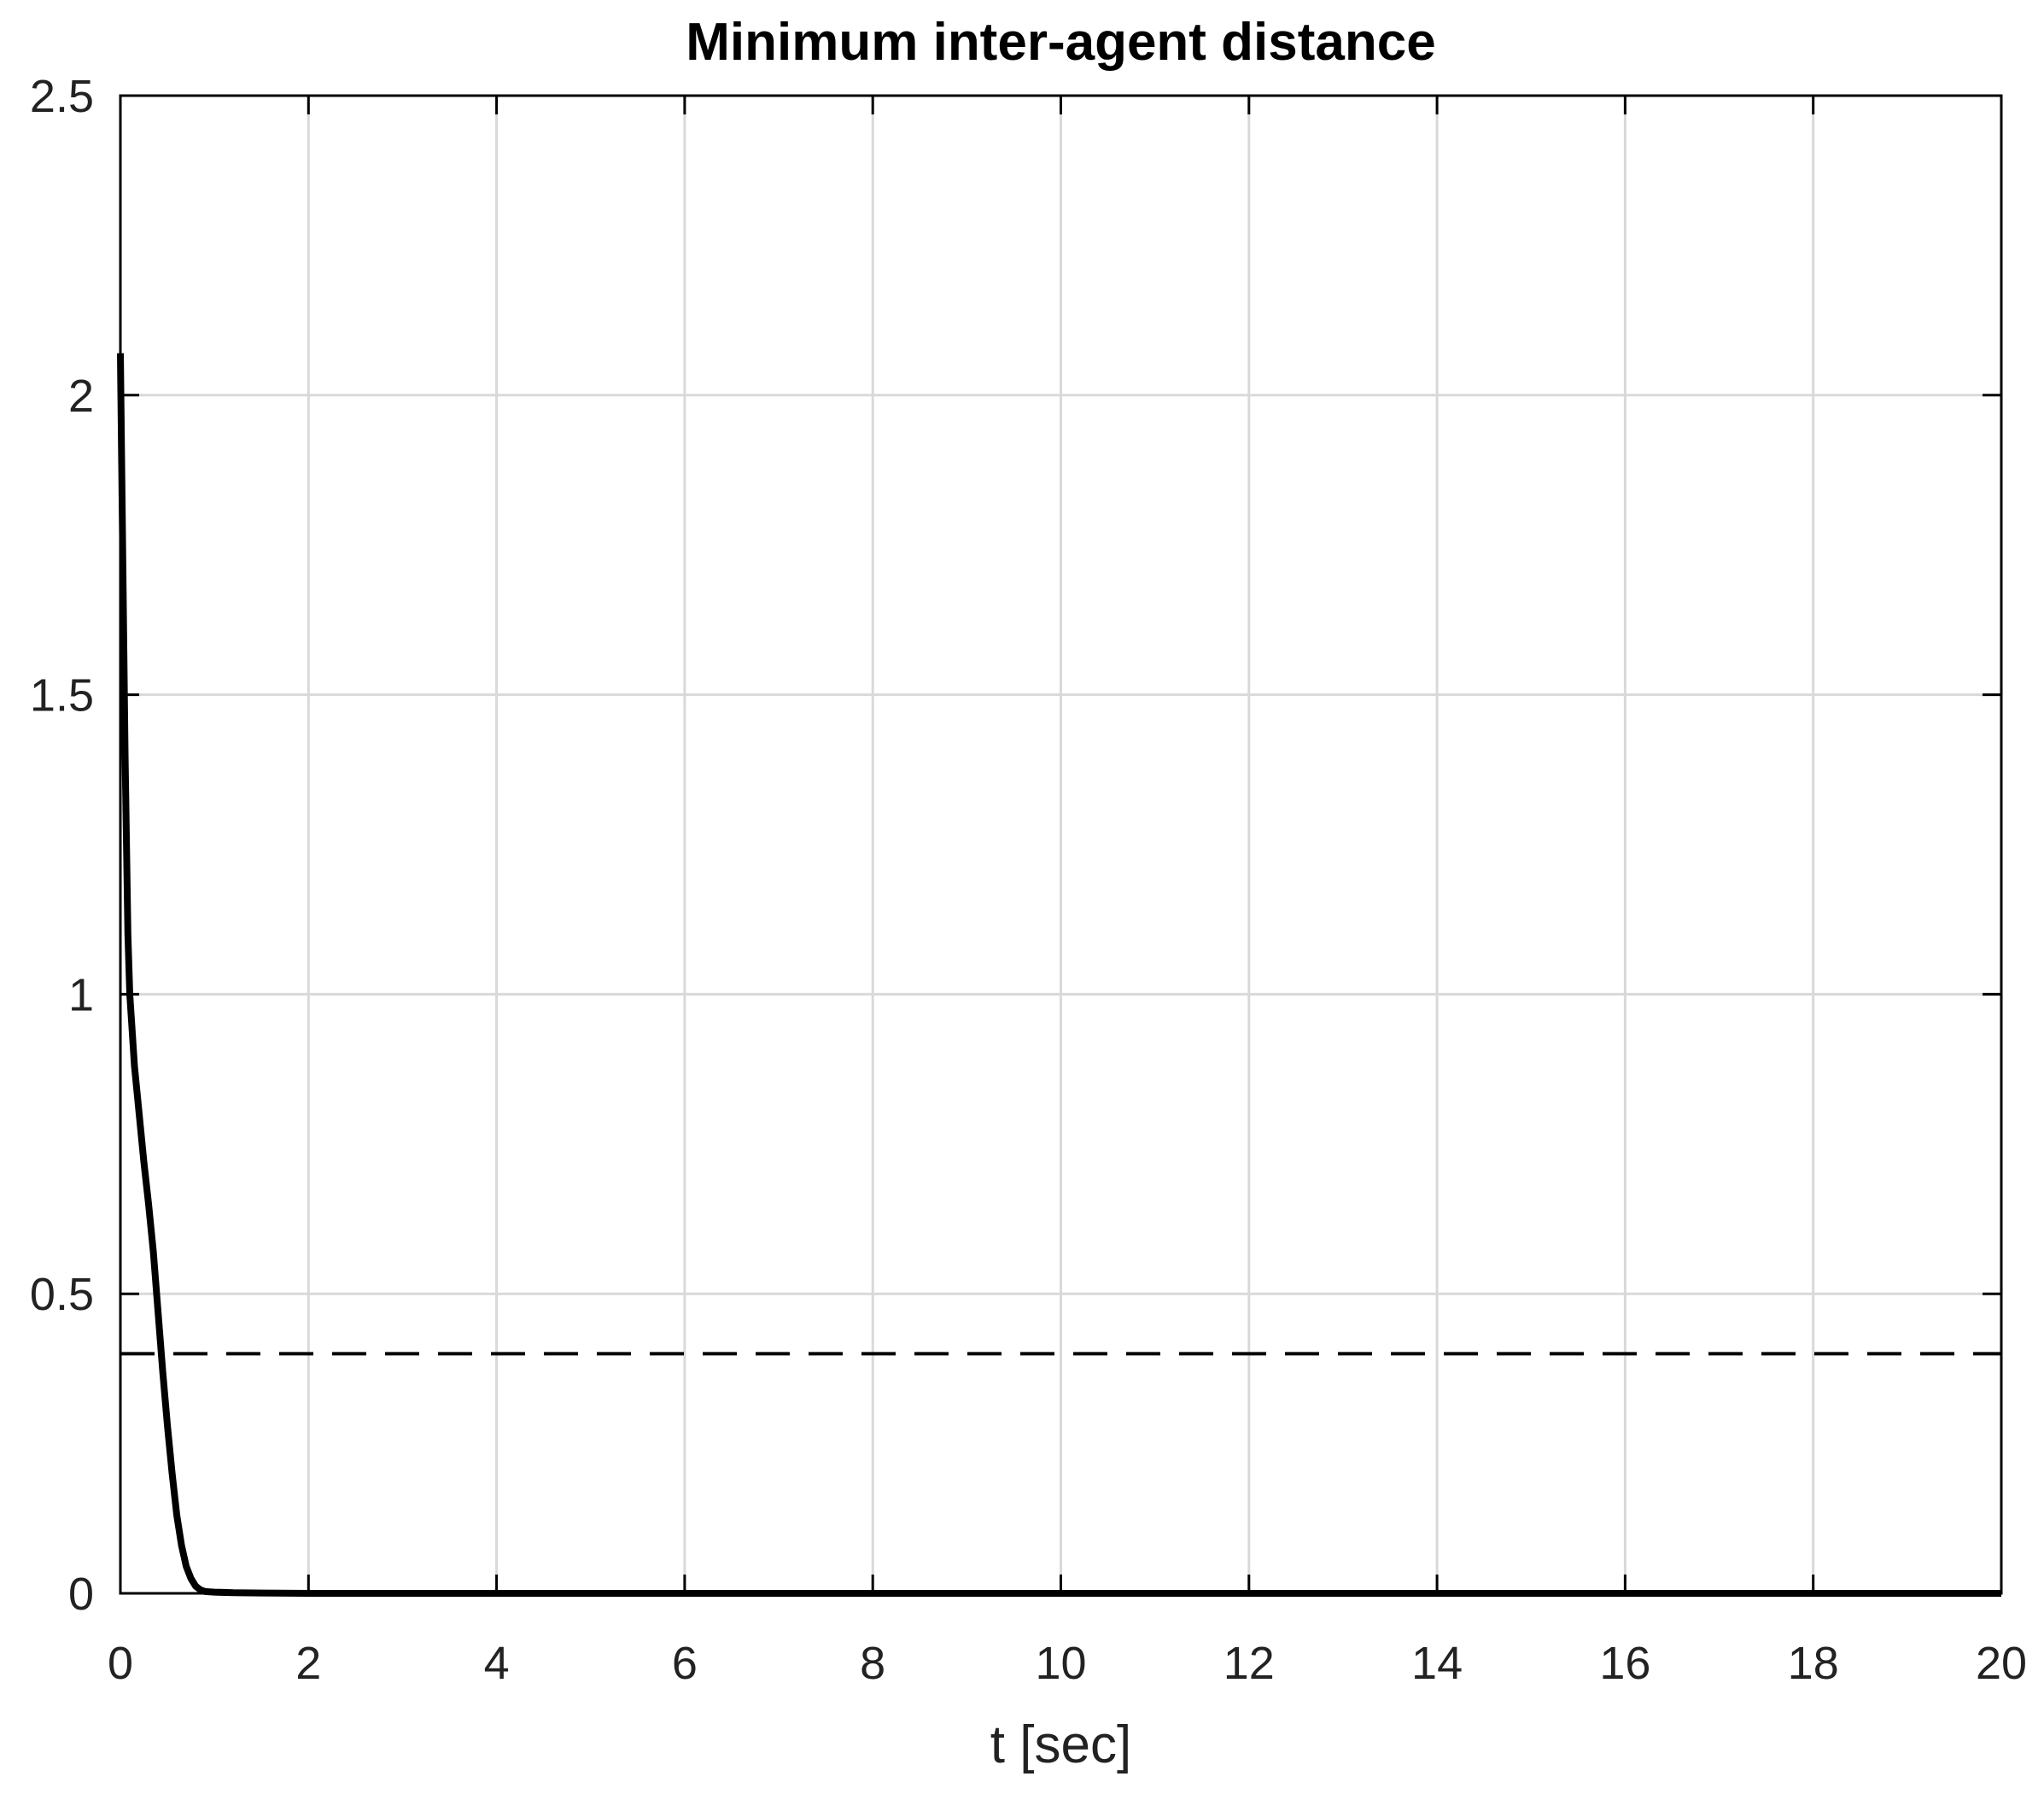 The image size is (2044, 1794). Describe the element at coordinates (497, 1663) in the screenshot. I see `x-tick-label: 4` at that location.